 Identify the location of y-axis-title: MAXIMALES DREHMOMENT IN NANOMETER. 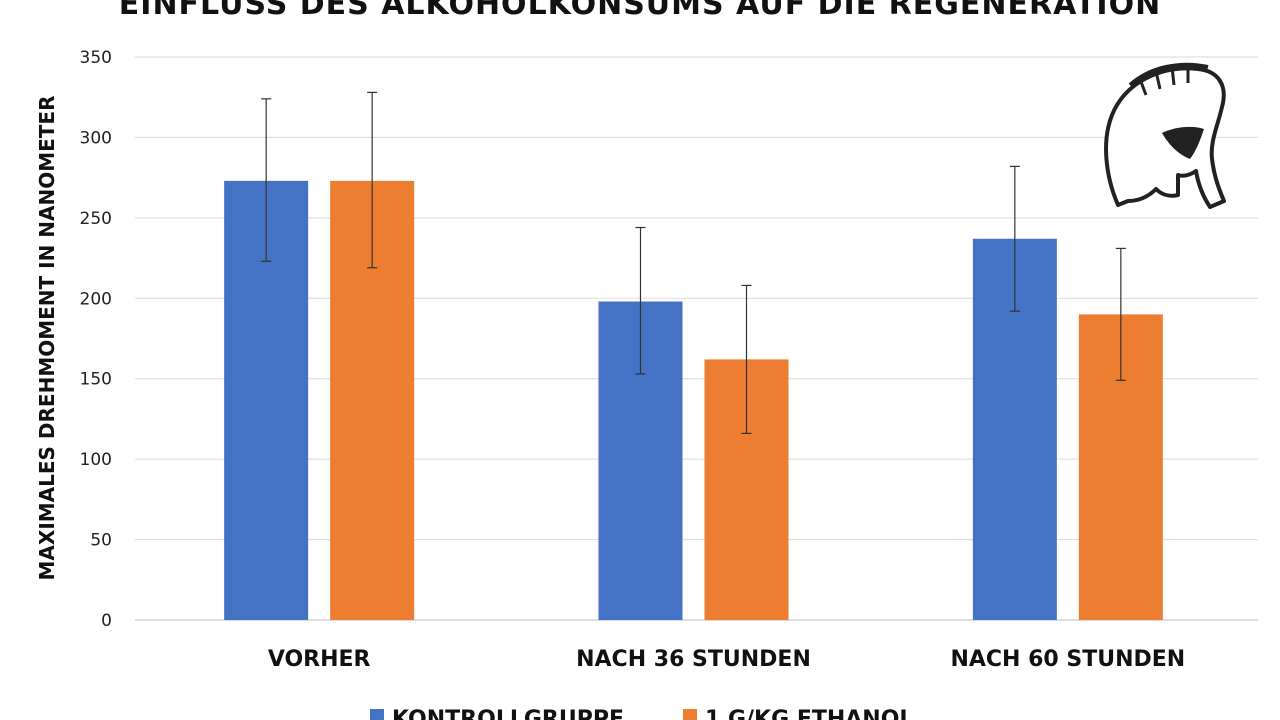
(47, 338).